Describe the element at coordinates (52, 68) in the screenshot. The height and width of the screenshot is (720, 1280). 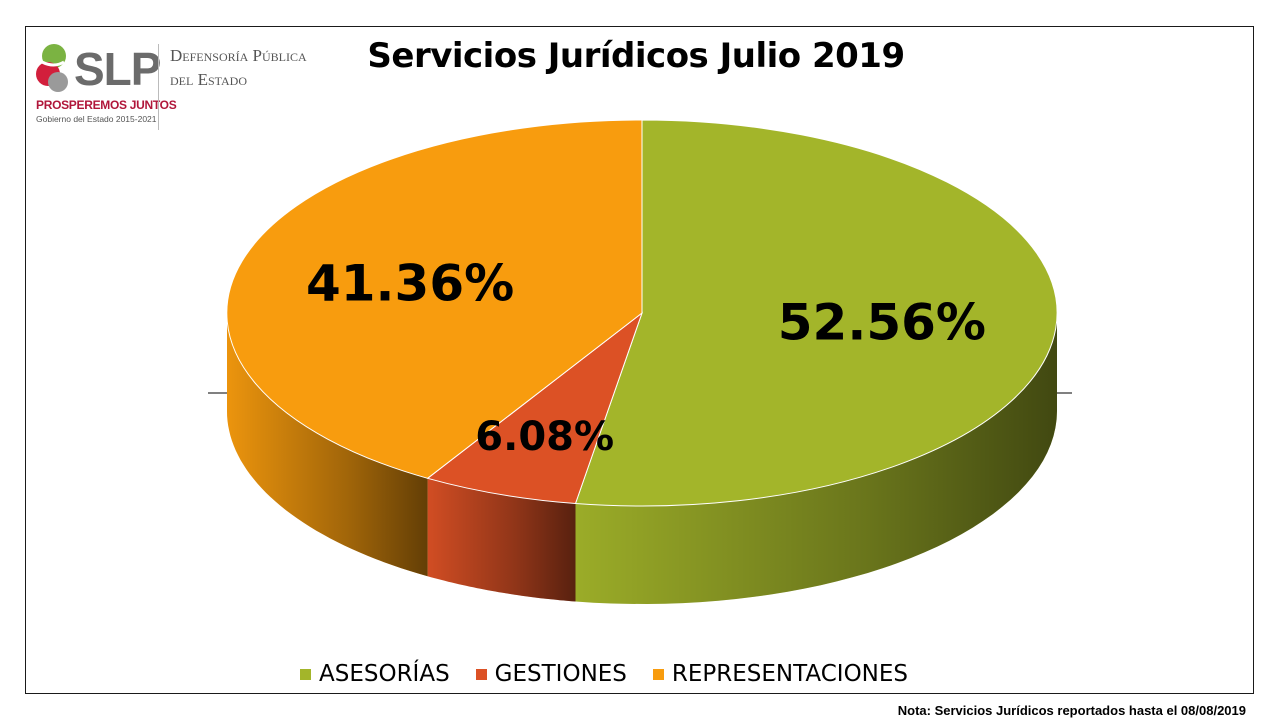
I see `slp-logo-icon` at that location.